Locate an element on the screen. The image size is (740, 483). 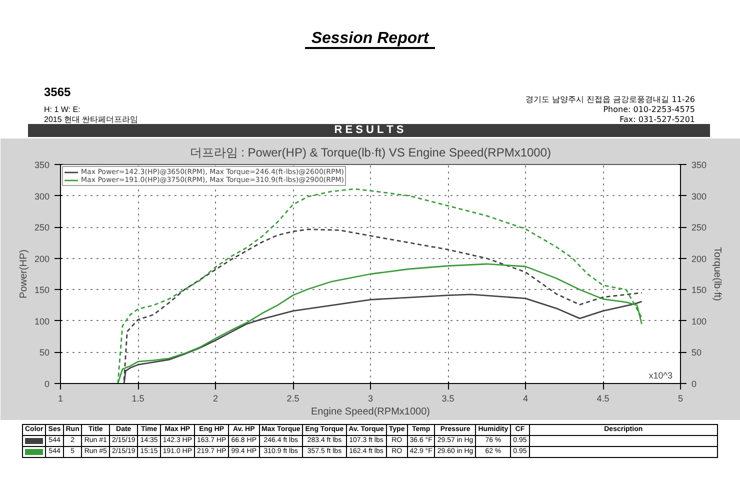
y2-tick-label: 350 is located at coordinates (699, 165).